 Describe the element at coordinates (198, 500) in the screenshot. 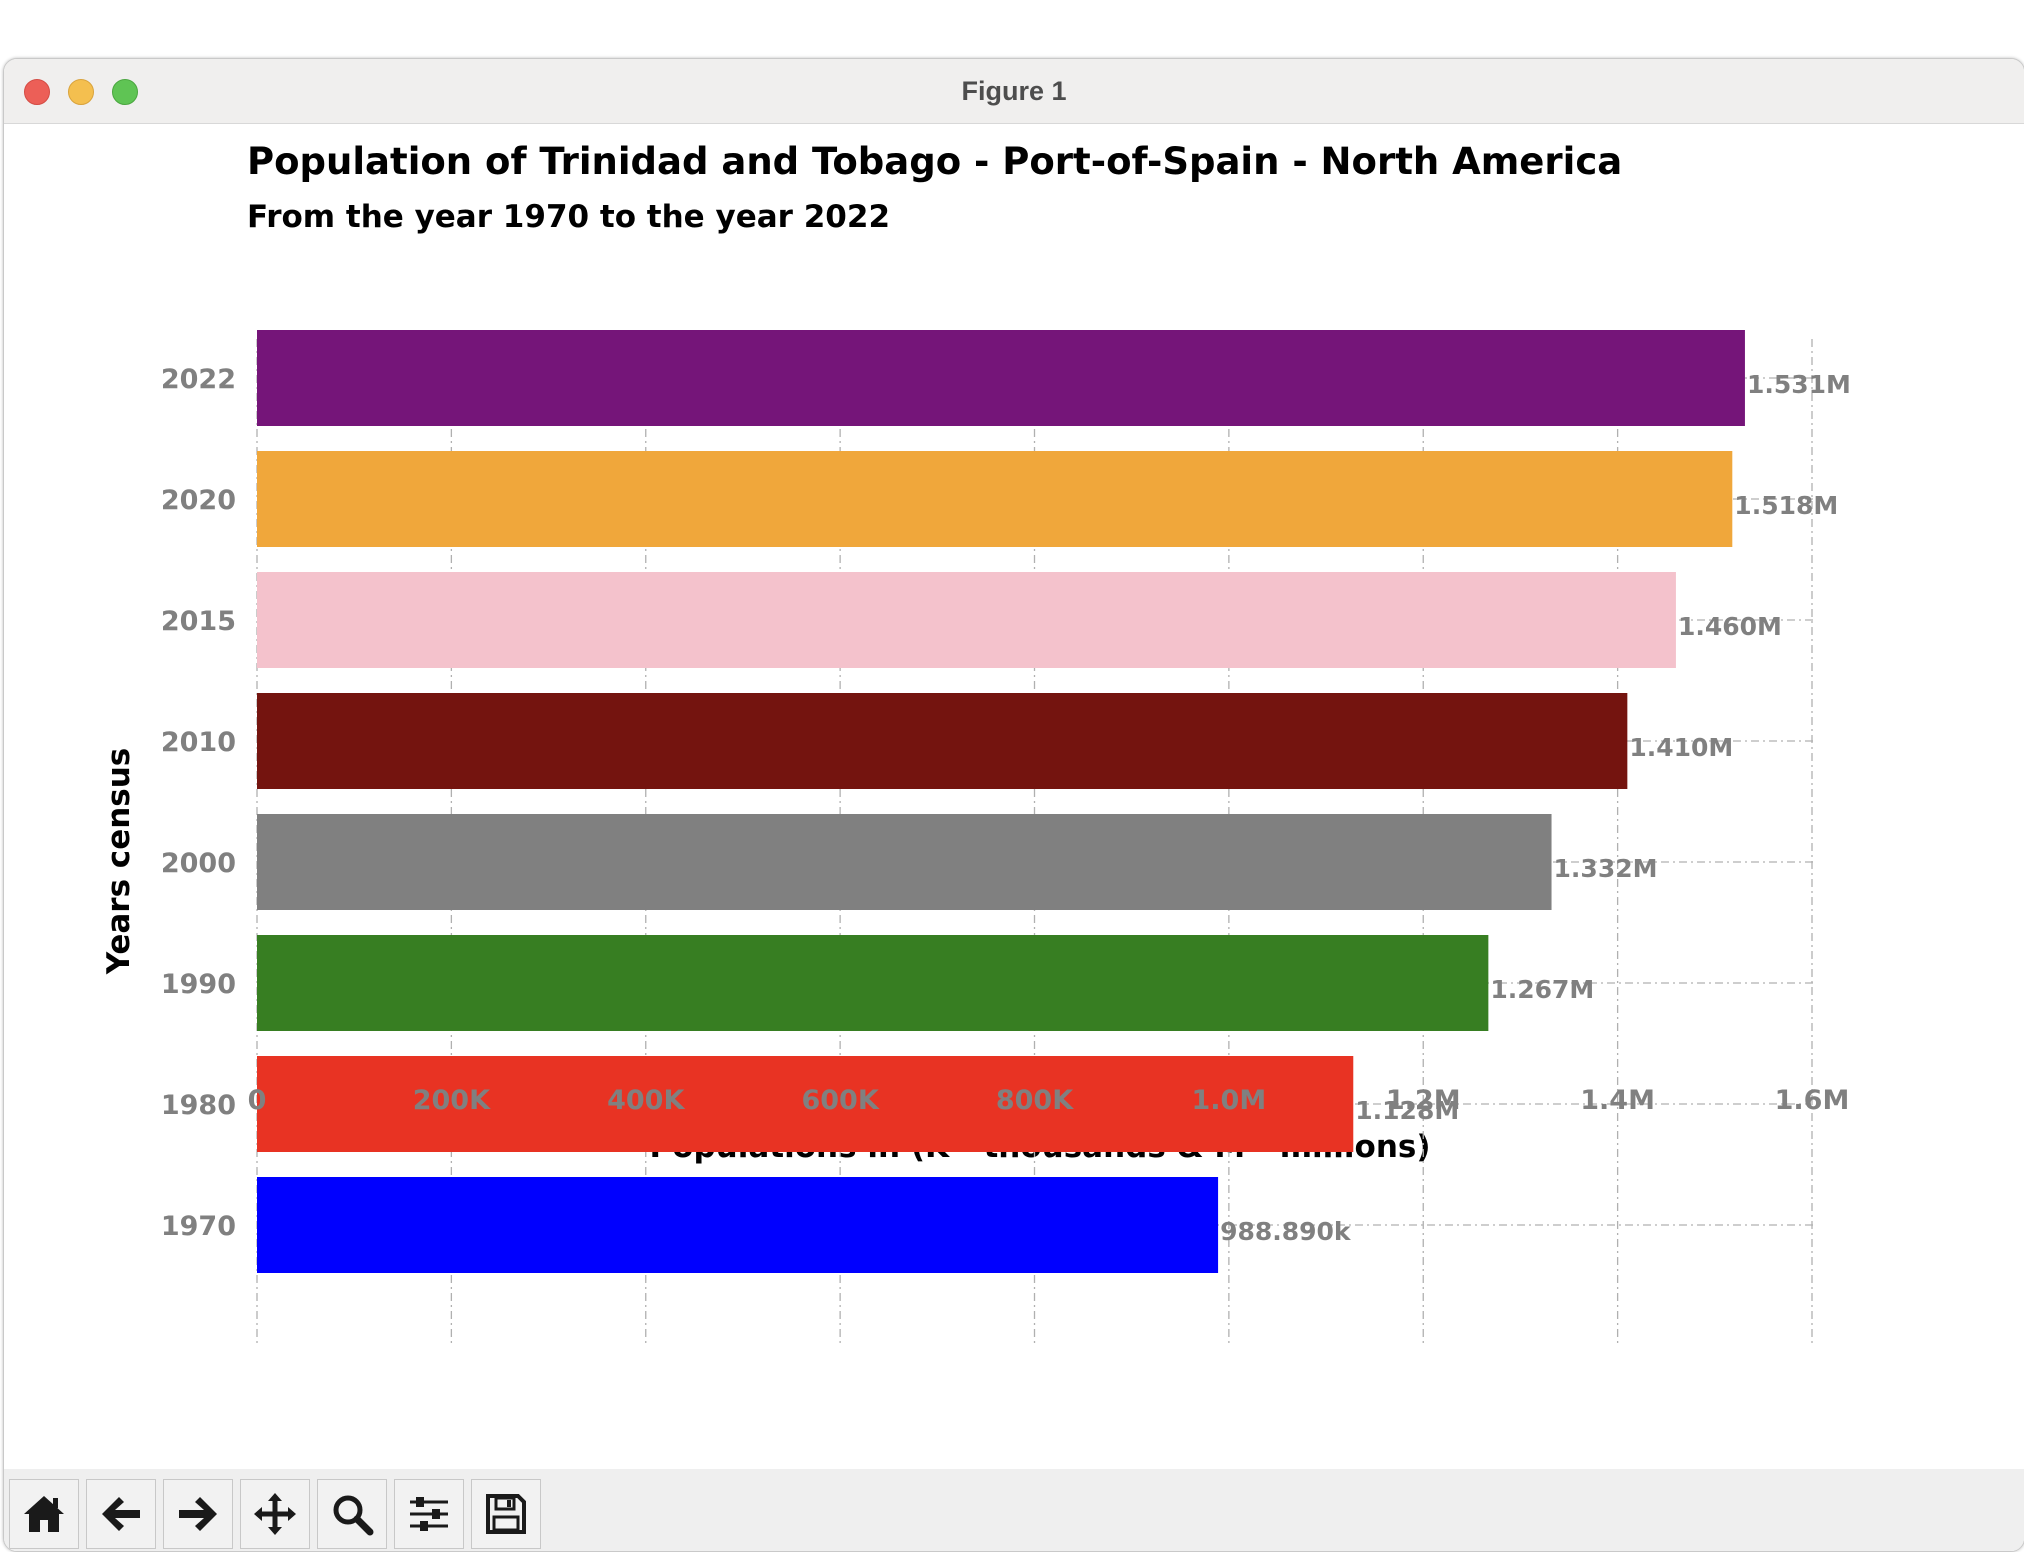

I see `y-tick-label: 2020` at that location.